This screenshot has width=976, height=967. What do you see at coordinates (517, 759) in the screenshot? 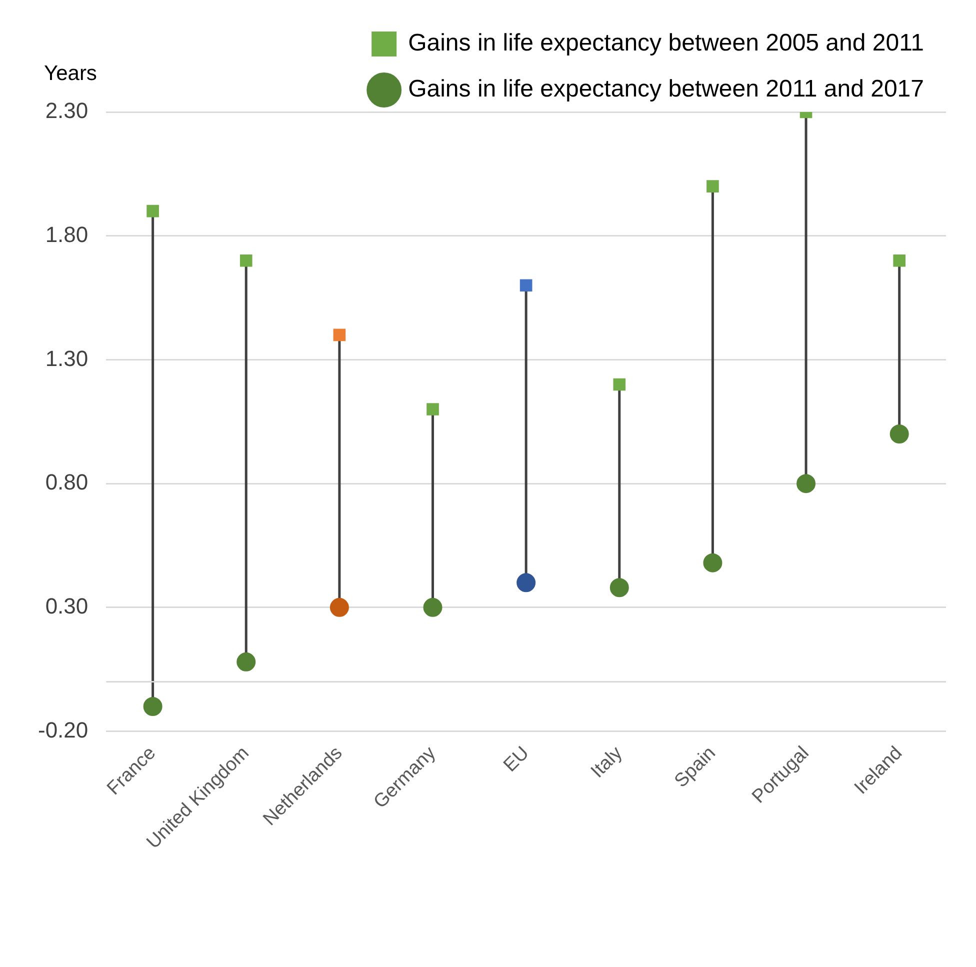
I see `x-tick-label: EU` at bounding box center [517, 759].